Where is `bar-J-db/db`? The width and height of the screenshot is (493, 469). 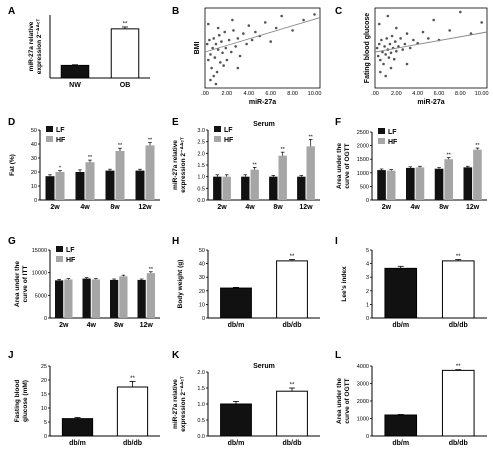
bar-J-db/db is located at coordinates (132, 411).